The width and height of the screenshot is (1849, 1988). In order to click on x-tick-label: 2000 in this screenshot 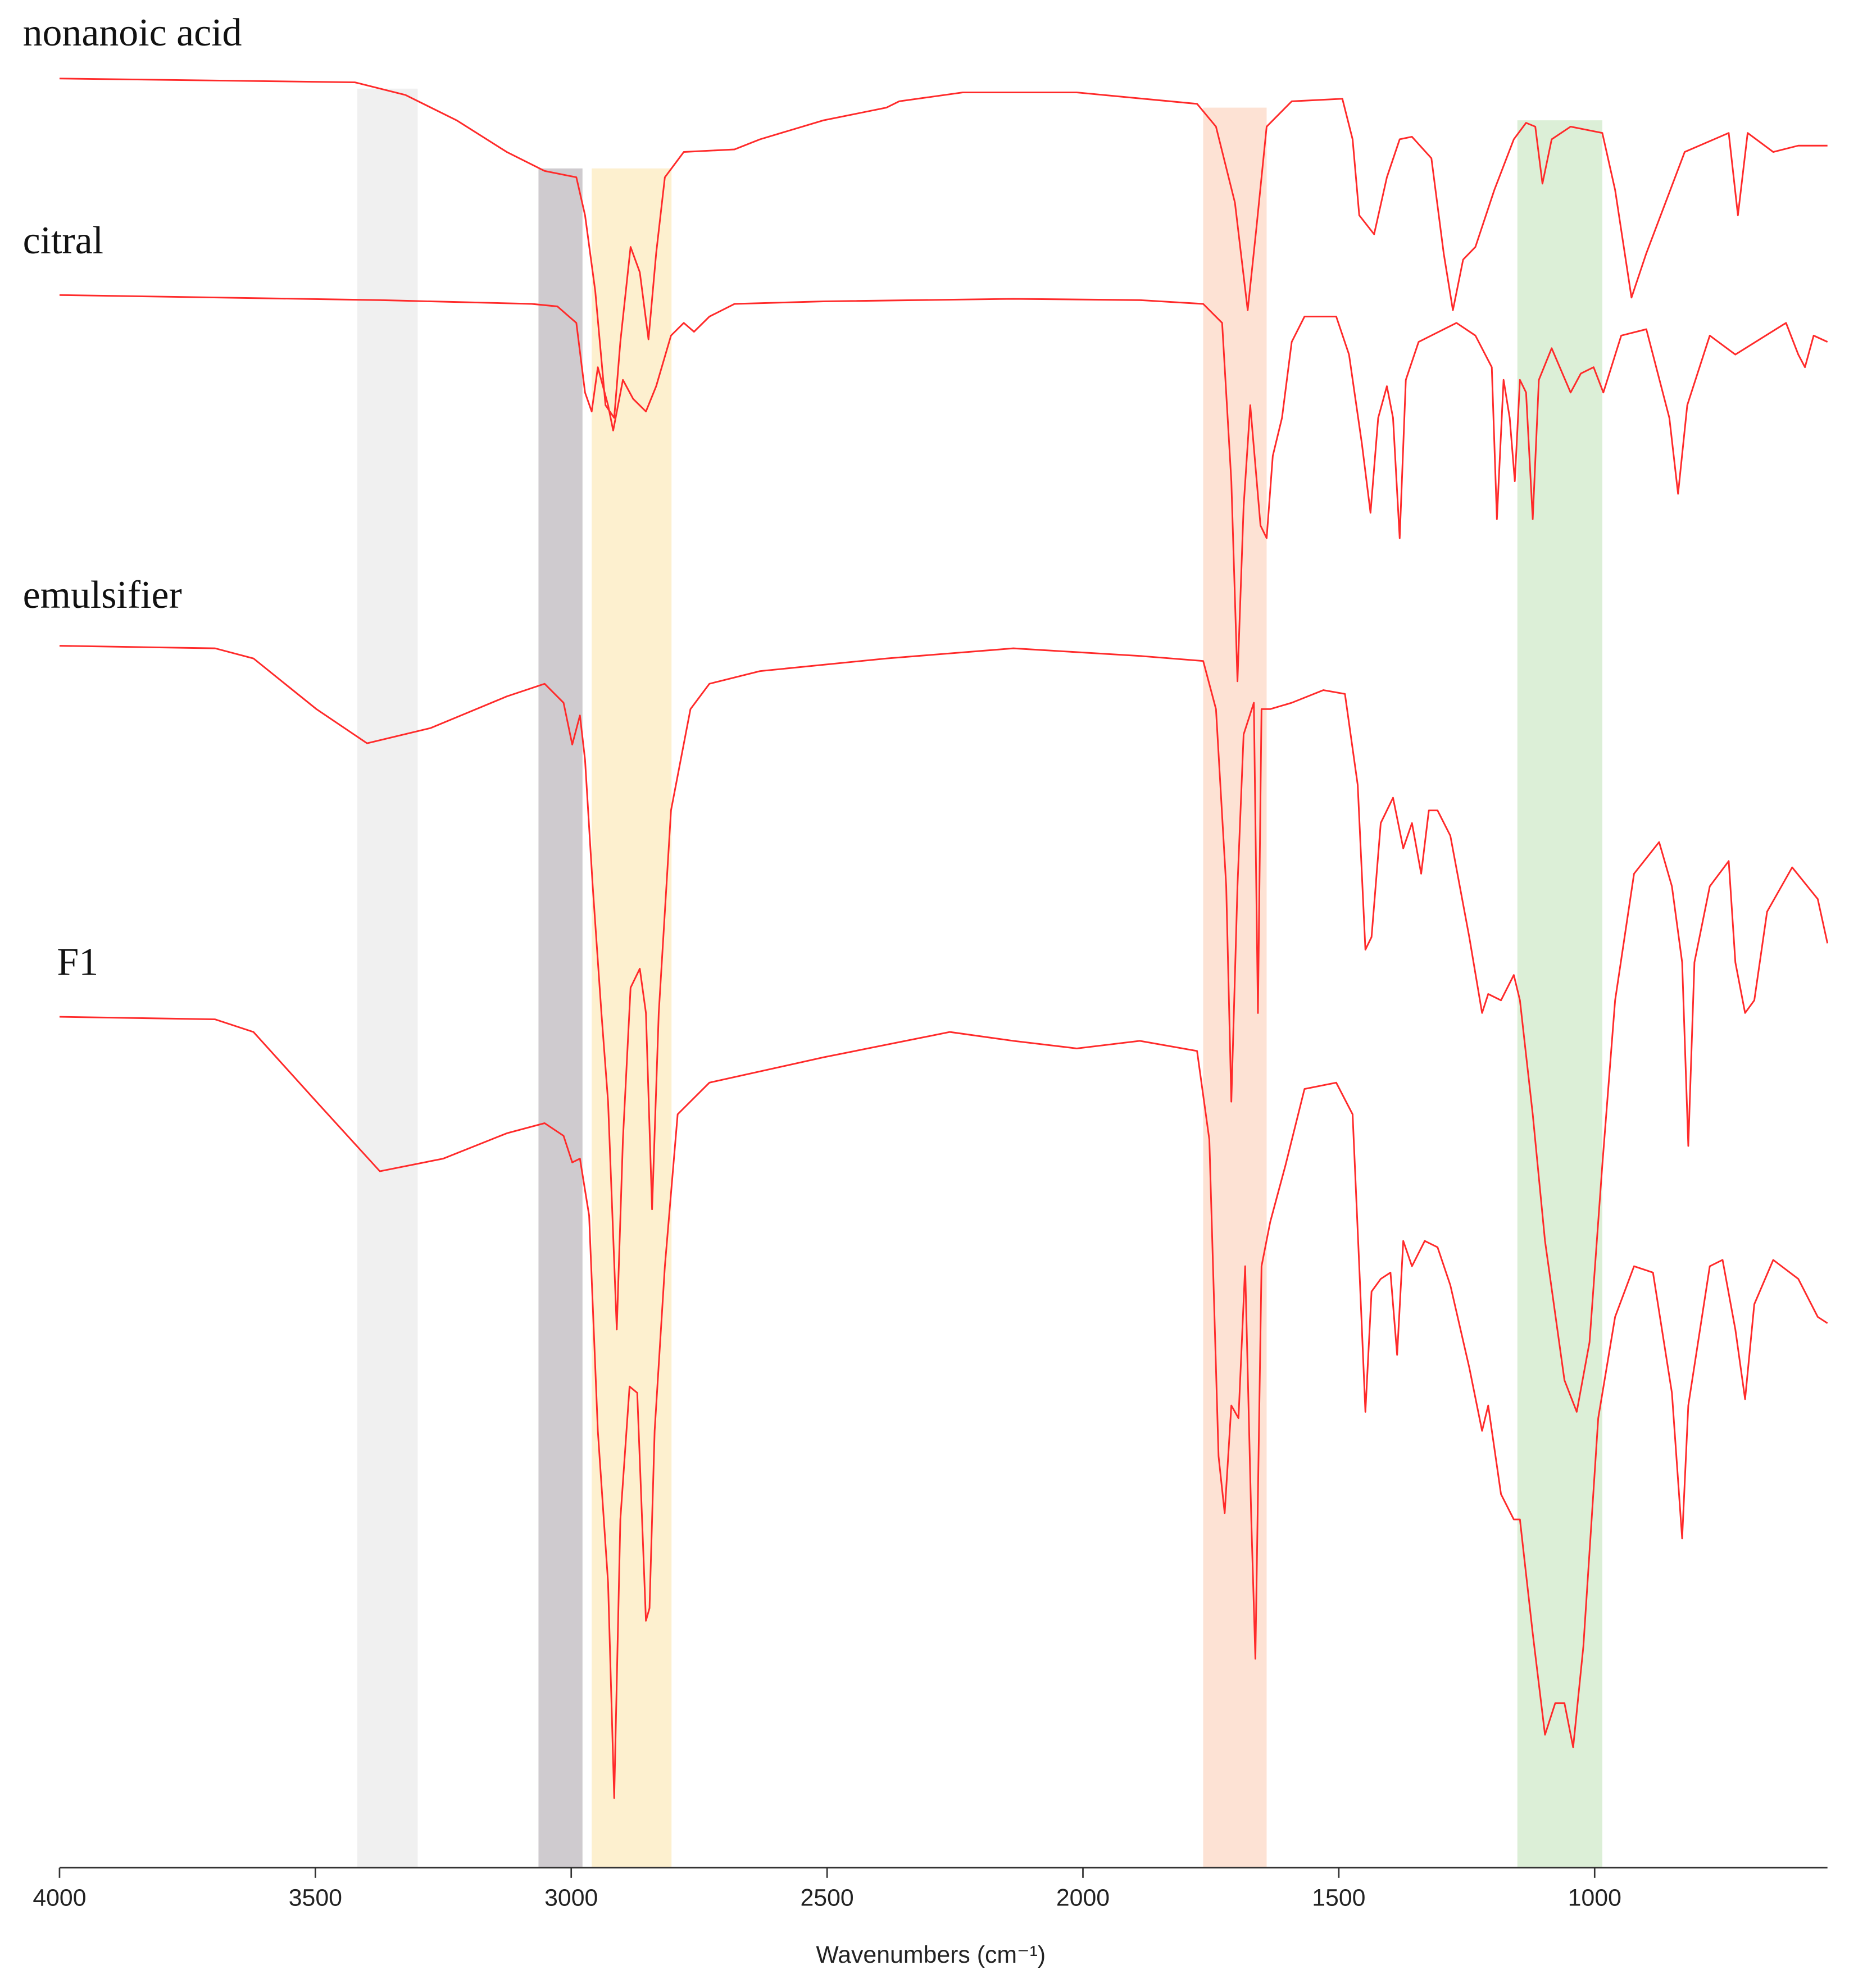, I will do `click(1083, 1898)`.